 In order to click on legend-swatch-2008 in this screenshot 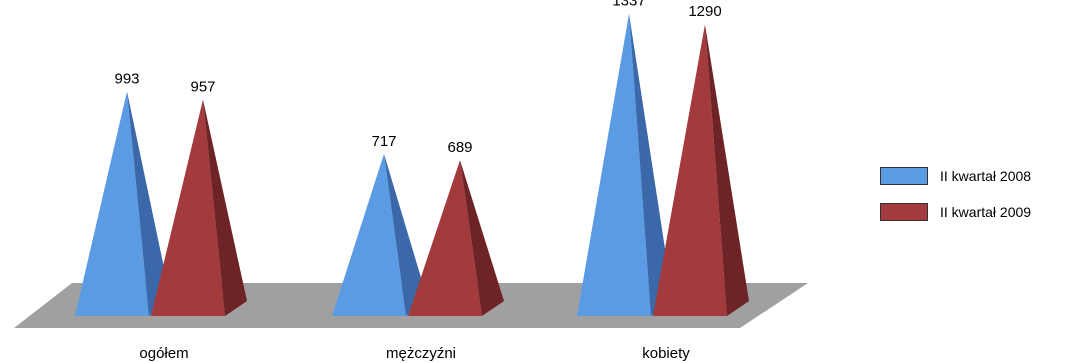, I will do `click(904, 176)`.